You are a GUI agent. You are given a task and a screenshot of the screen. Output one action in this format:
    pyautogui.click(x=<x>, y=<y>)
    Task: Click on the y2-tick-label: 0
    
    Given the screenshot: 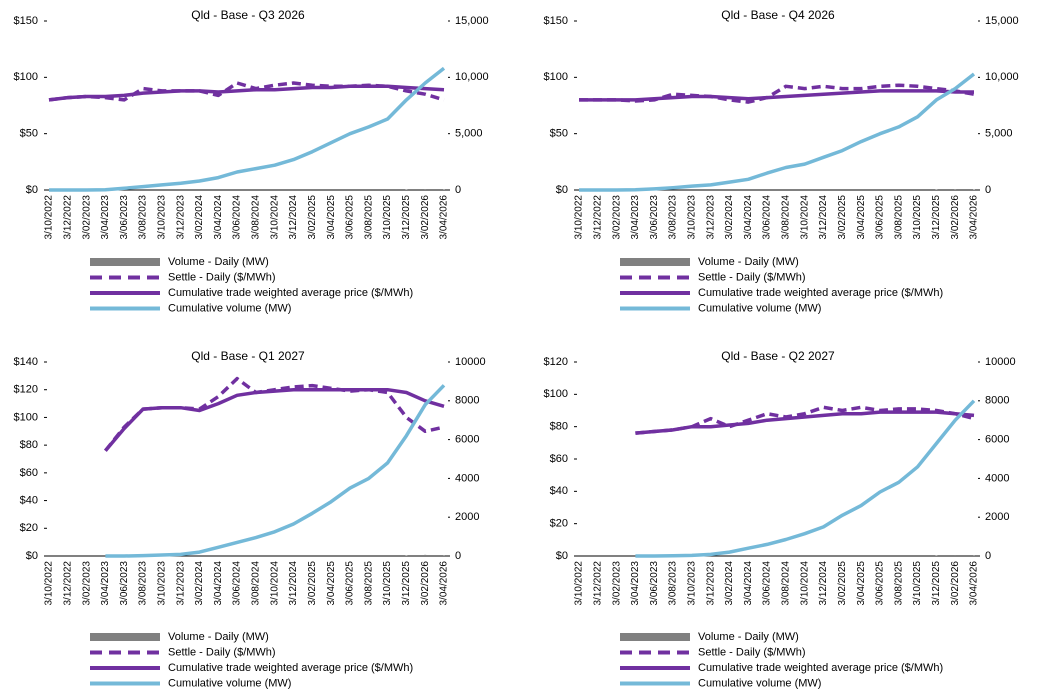 What is the action you would take?
    pyautogui.click(x=458, y=190)
    